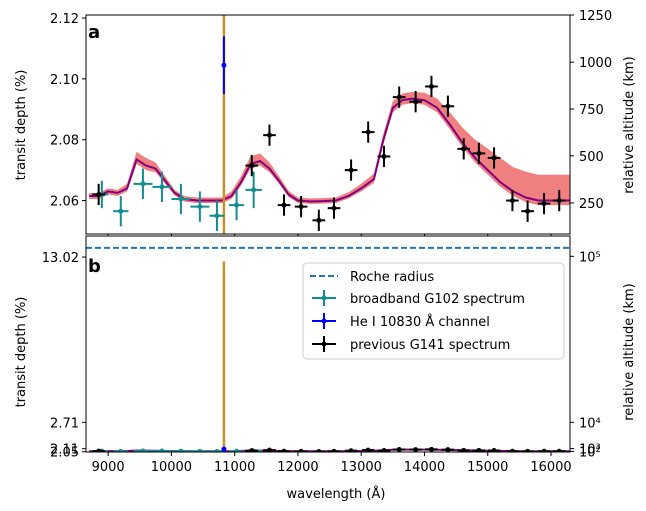  What do you see at coordinates (550, 467) in the screenshot?
I see `x-tick-label-16000: 16000` at bounding box center [550, 467].